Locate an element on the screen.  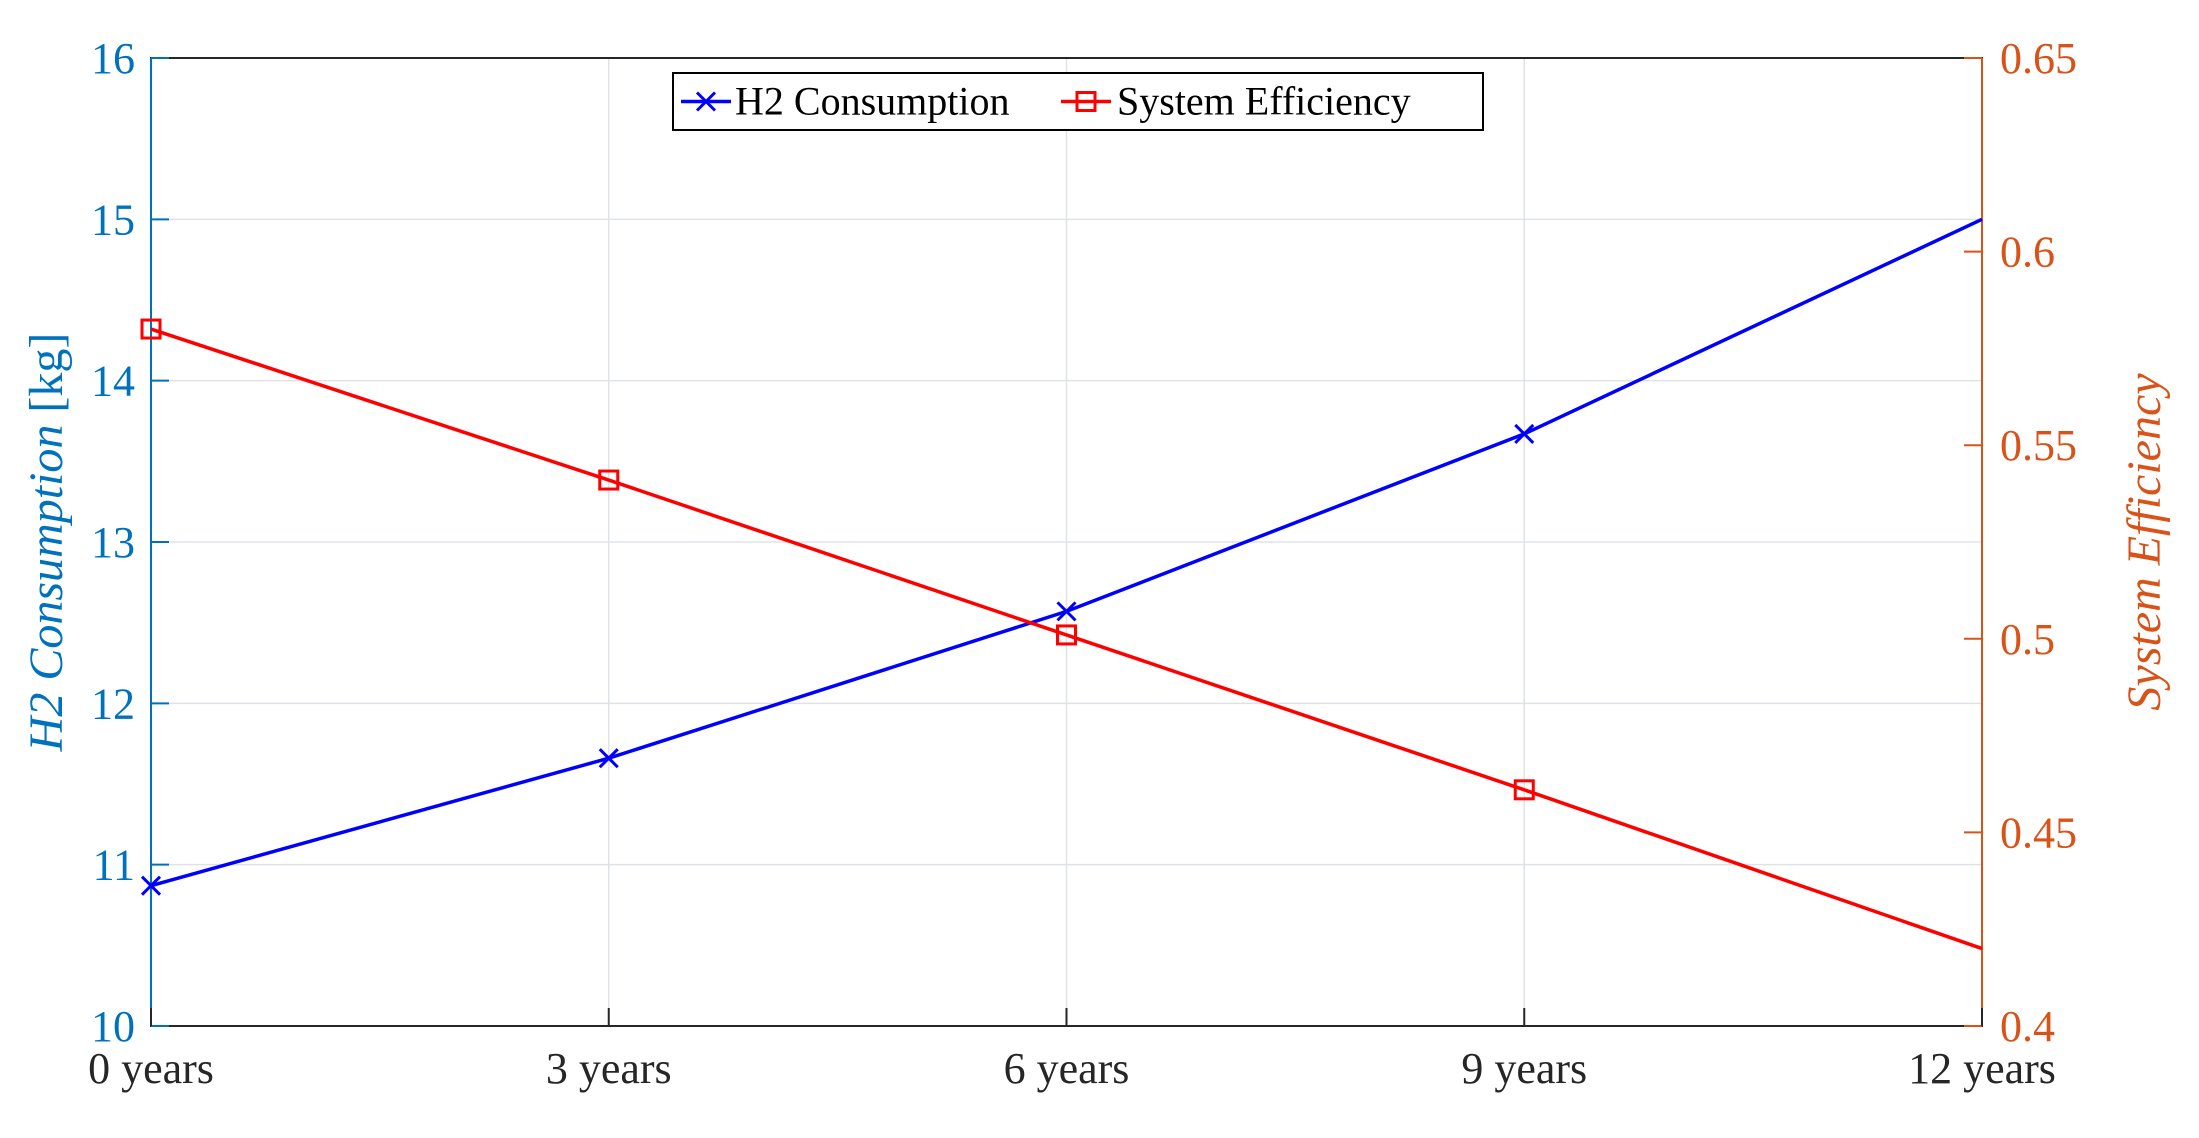
right-tick-label: 0.45 is located at coordinates (2038, 832).